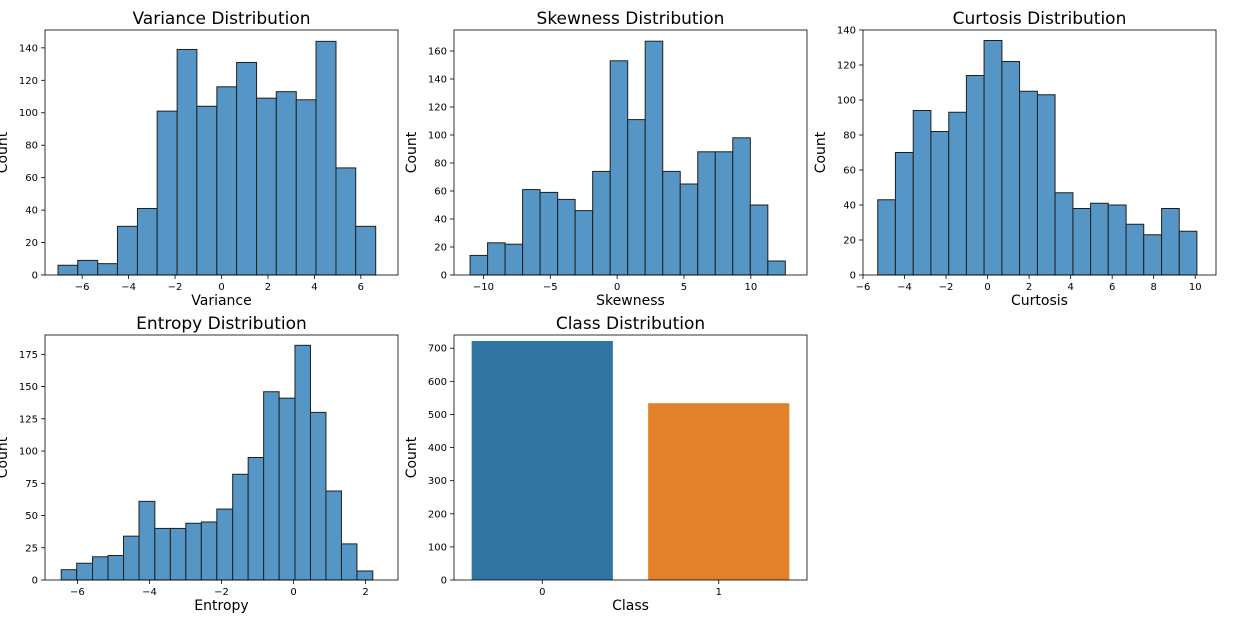 This screenshot has height=629, width=1250. I want to click on x-tick-label: 1, so click(719, 592).